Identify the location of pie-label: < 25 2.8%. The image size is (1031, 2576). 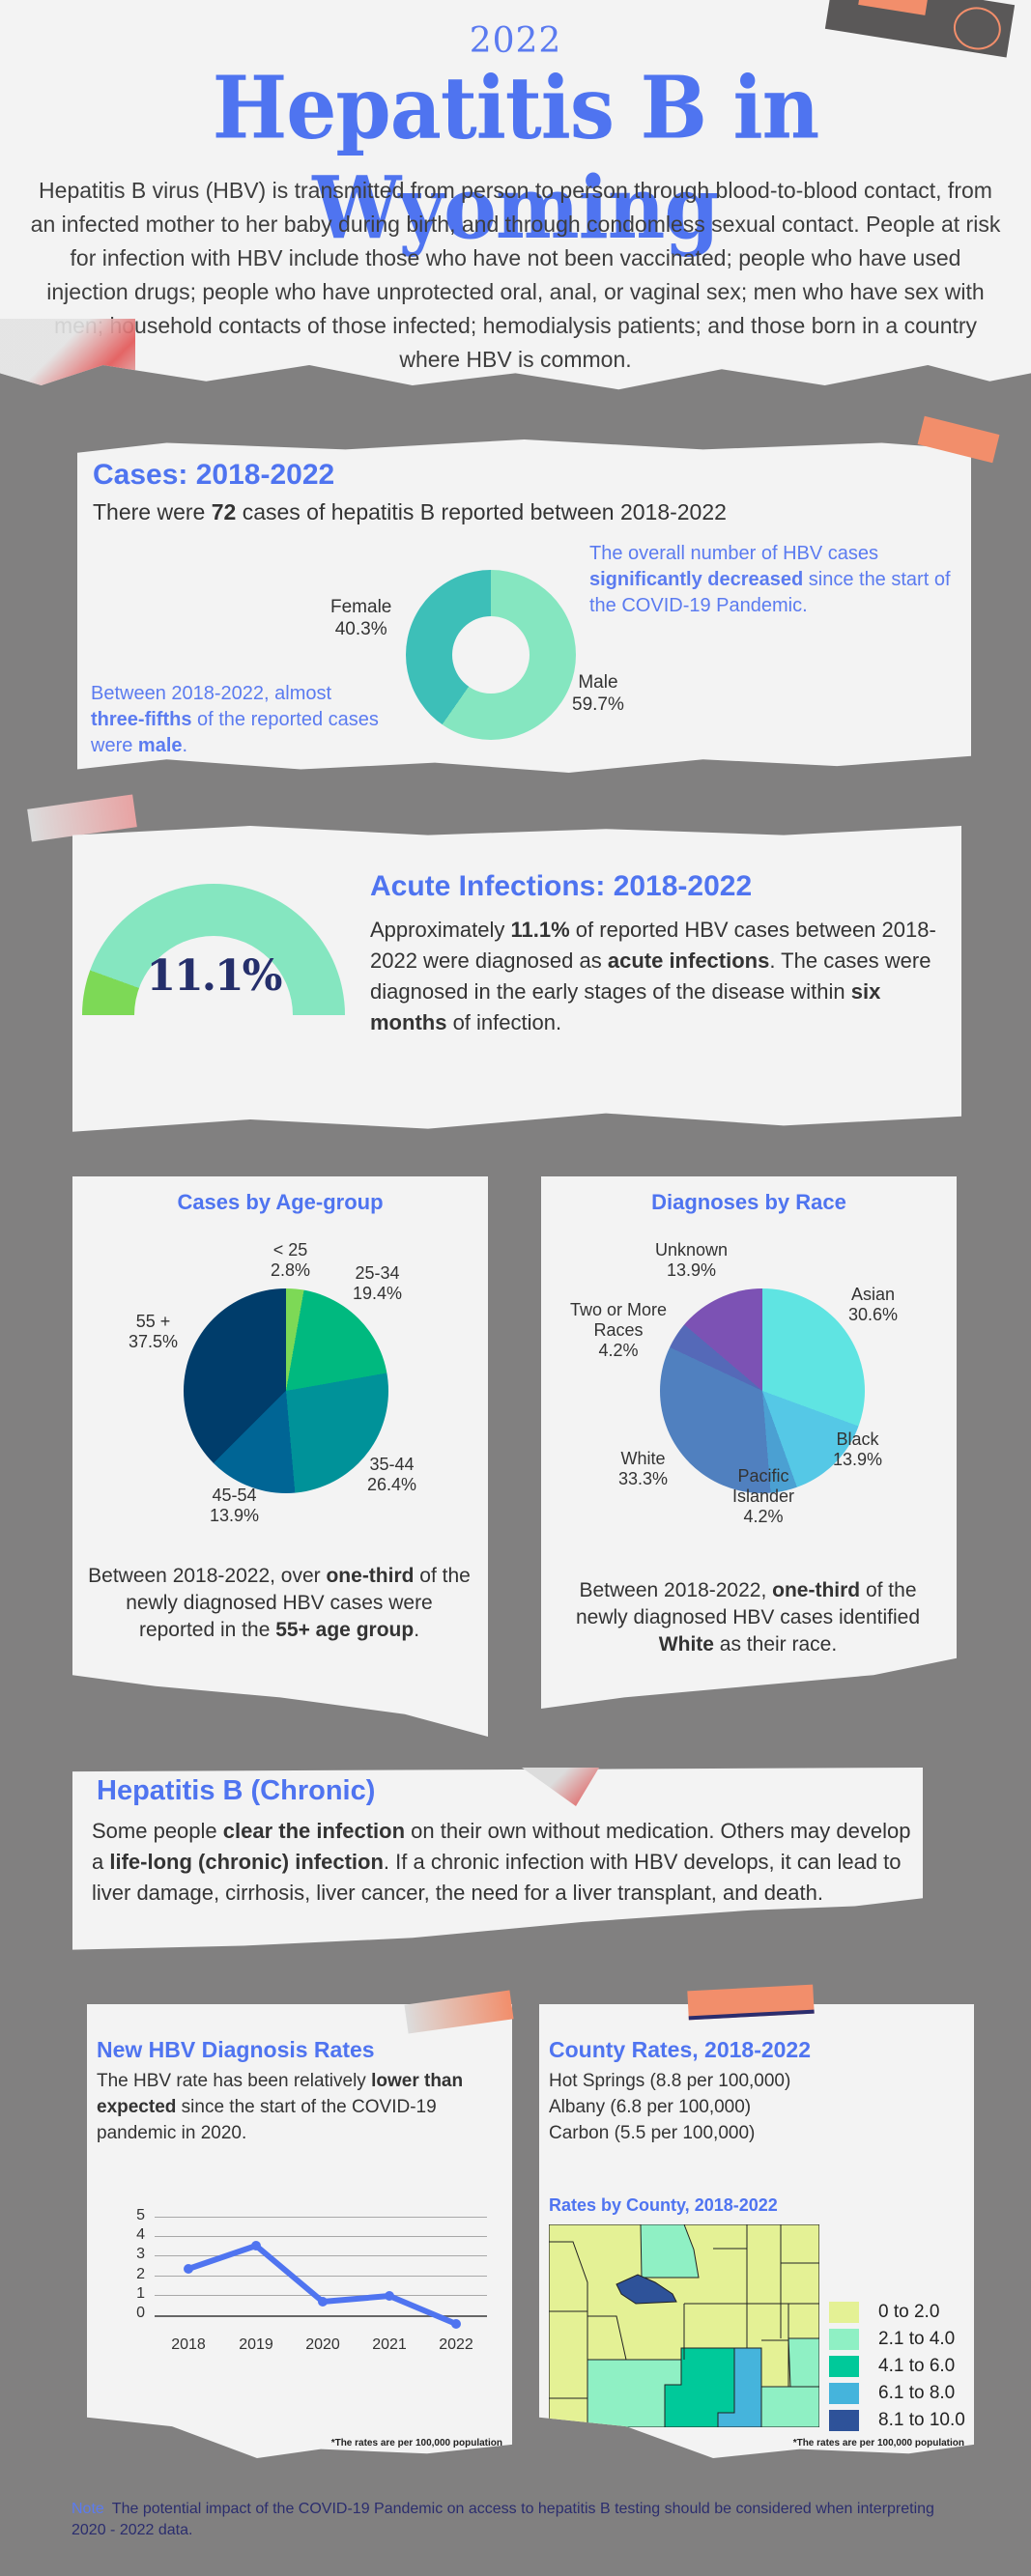
(291, 1260).